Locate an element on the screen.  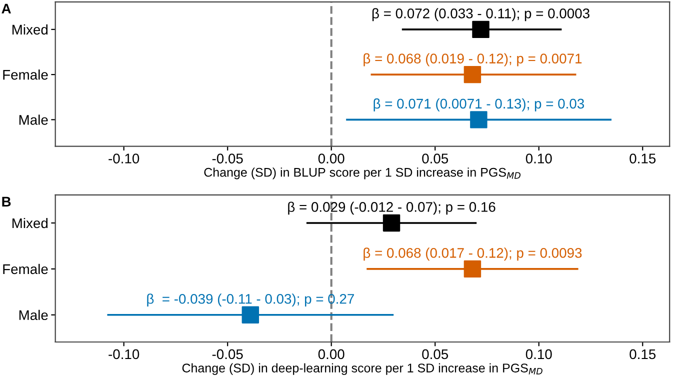
x-axis-title: Change (SD) in deep-learning score per 1 SD increase in PGS$_{MD}$ is located at coordinates (362, 369).